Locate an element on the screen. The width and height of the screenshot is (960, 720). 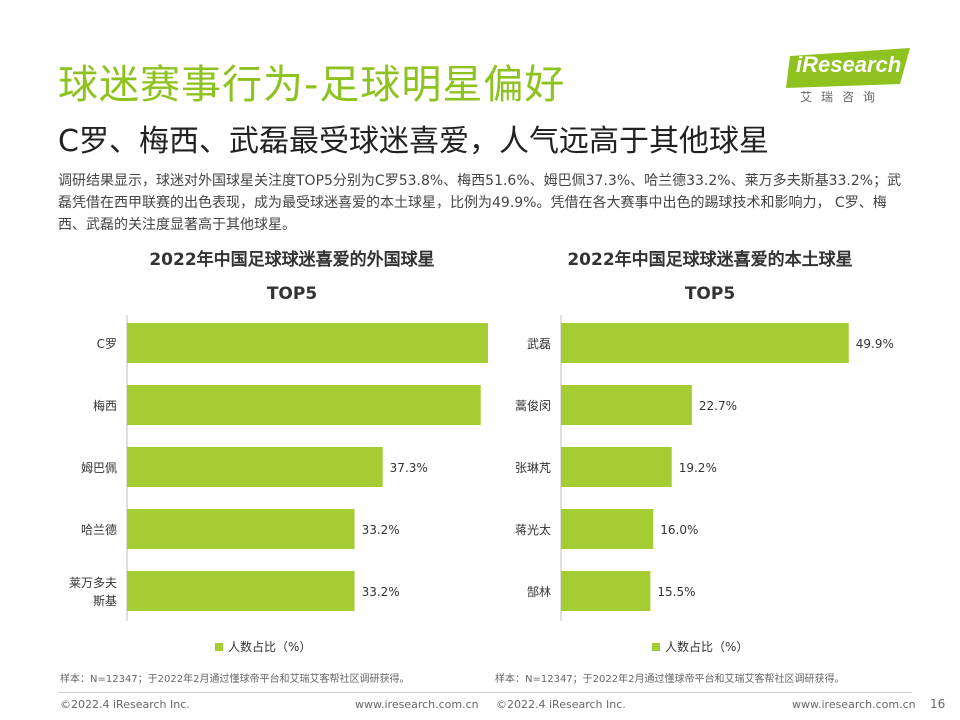
page-subtitle: C罗、梅西、武磊最受球迷喜爱，人气远高于其他球星 is located at coordinates (413, 141).